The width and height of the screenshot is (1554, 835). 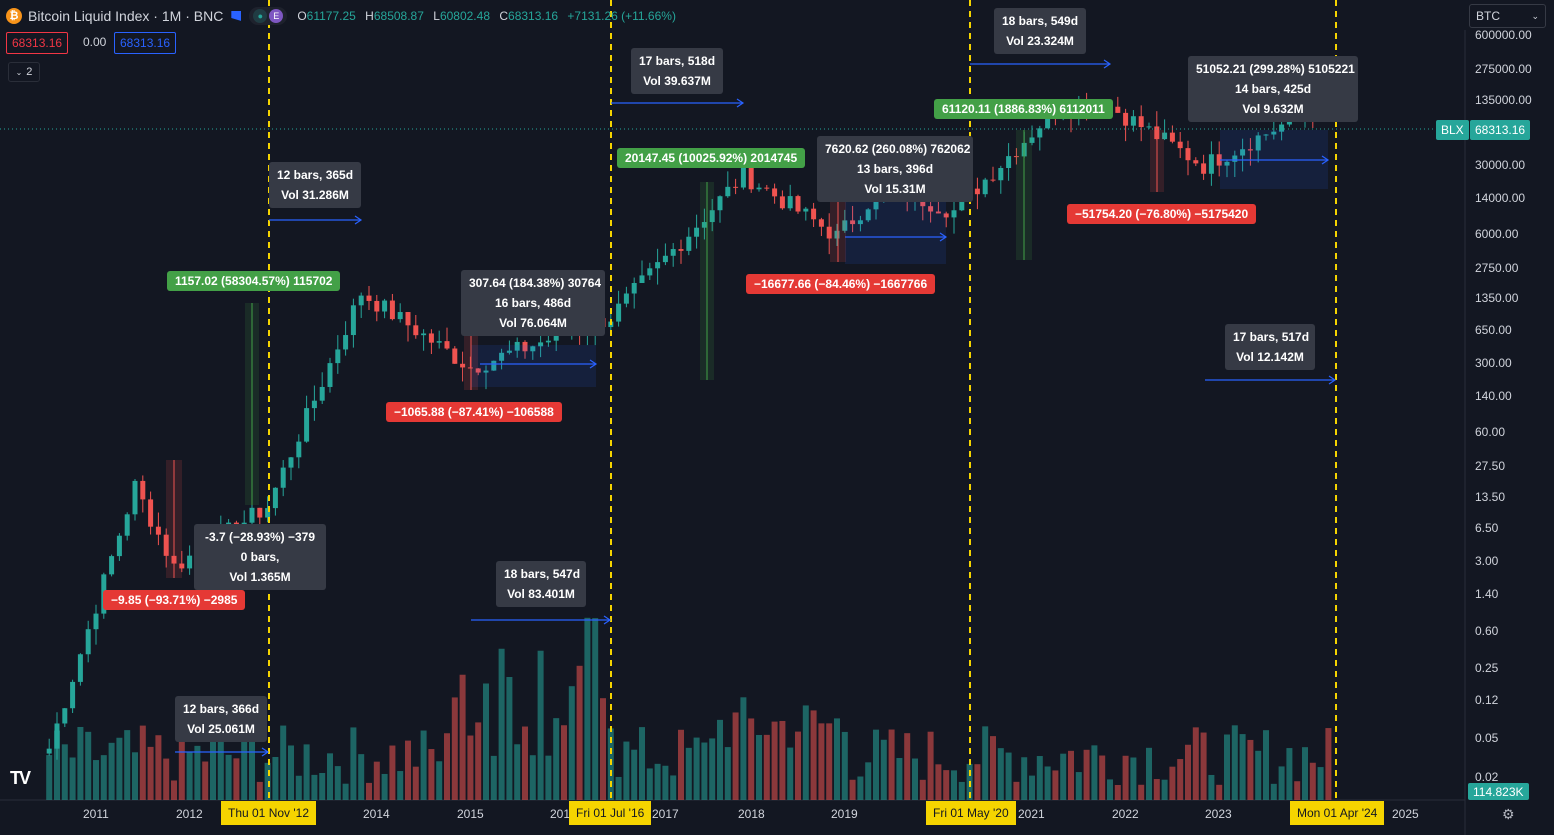 What do you see at coordinates (1500, 130) in the screenshot?
I see `current-price-tag: 68313.16` at bounding box center [1500, 130].